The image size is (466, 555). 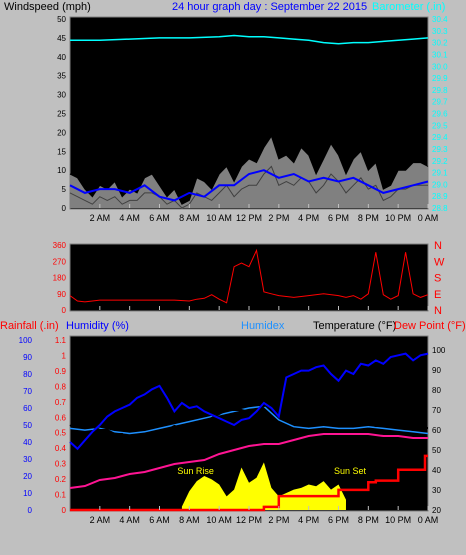 I want to click on barometer-tick-label: 30.2, so click(x=440, y=43).